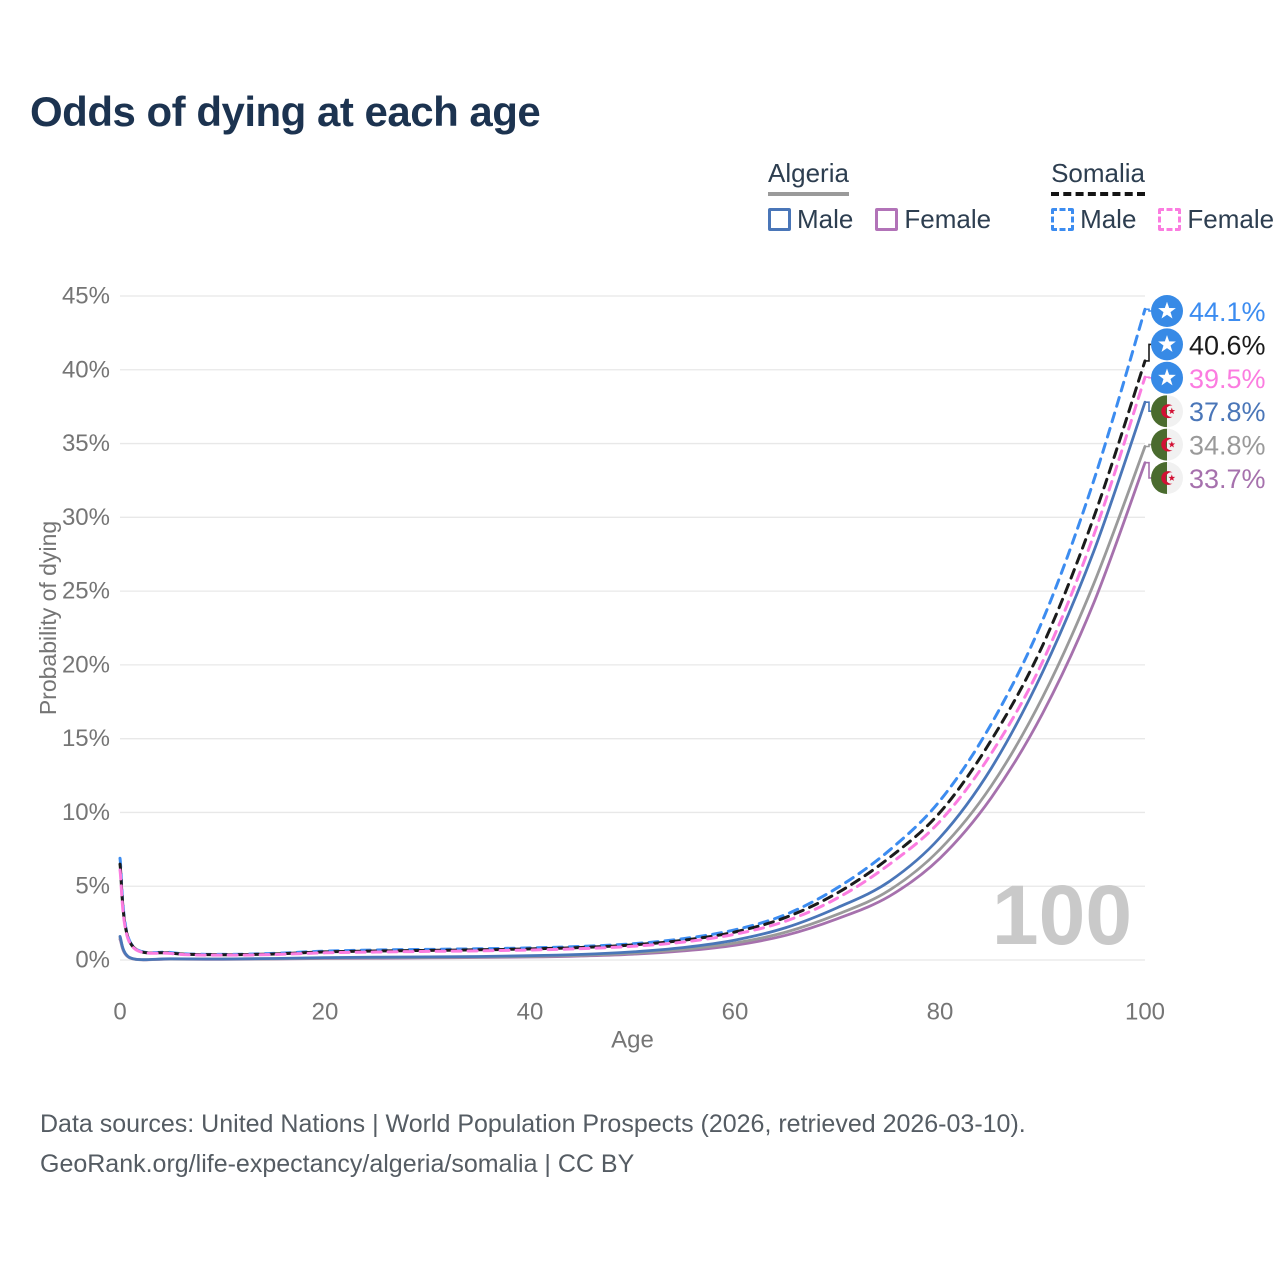  I want to click on legend-group-algeria: Algeria Male Female, so click(879, 196).